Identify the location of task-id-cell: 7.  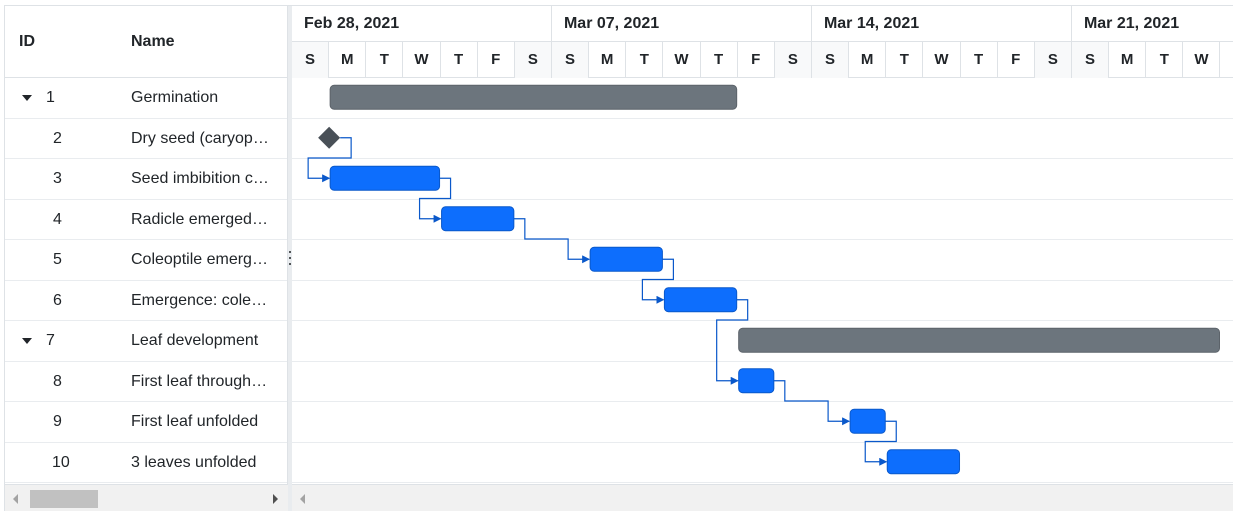
(50, 340).